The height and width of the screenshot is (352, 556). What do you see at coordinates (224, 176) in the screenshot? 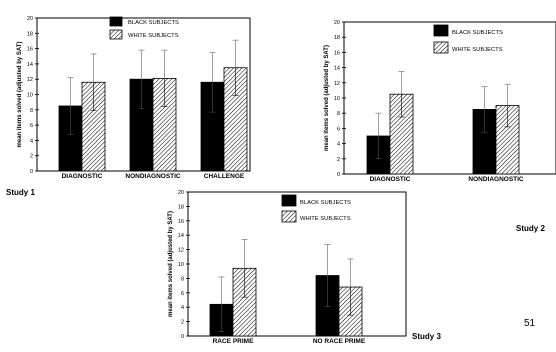
I see `x-category-label: CHALLENGE` at bounding box center [224, 176].